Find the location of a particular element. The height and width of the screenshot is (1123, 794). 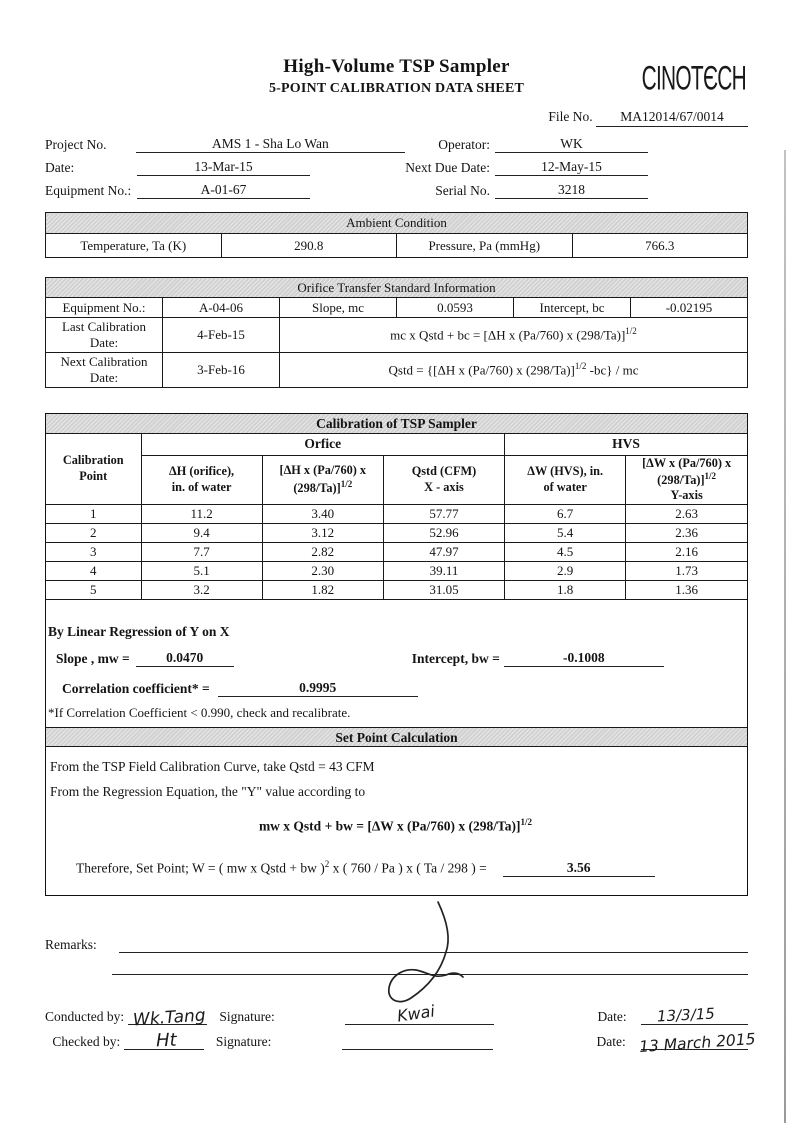

set-point-result-value: 3.56 is located at coordinates (578, 868).